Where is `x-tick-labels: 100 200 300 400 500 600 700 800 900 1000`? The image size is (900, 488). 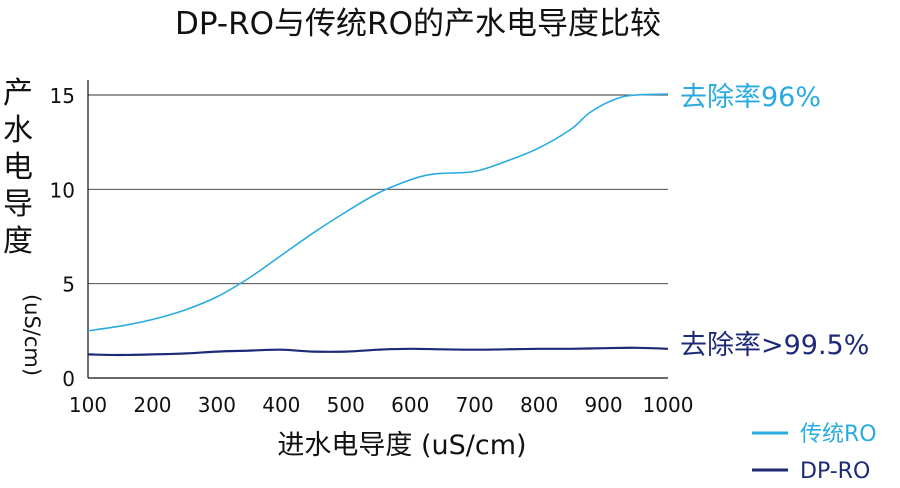 x-tick-labels: 100 200 300 400 500 600 700 800 900 1000 is located at coordinates (381, 405).